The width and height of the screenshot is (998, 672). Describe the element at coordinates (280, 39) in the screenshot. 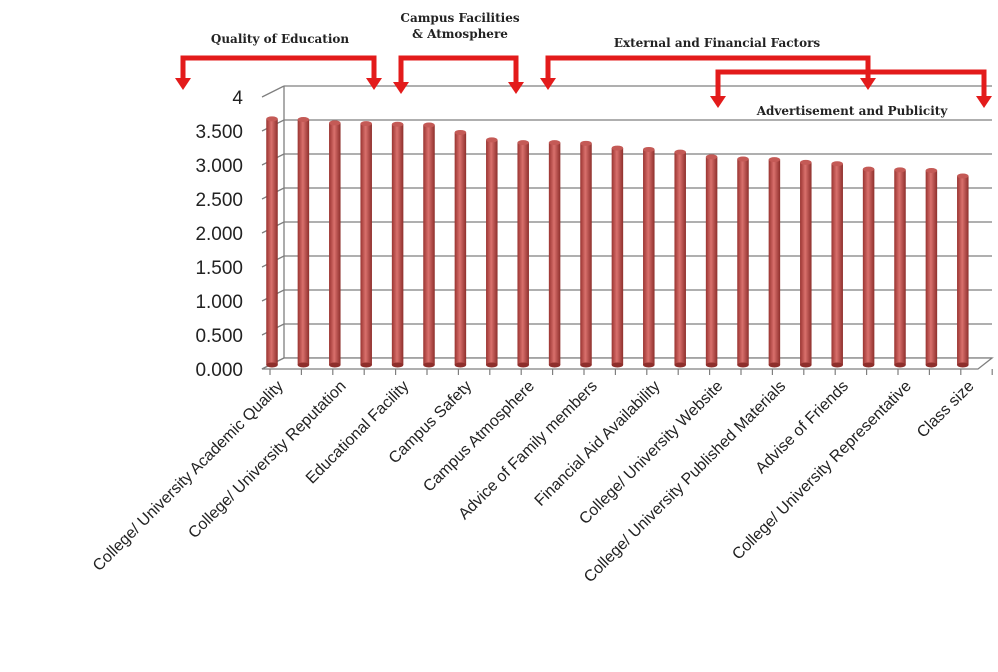

I see `annotation-label: Quality of Education` at that location.